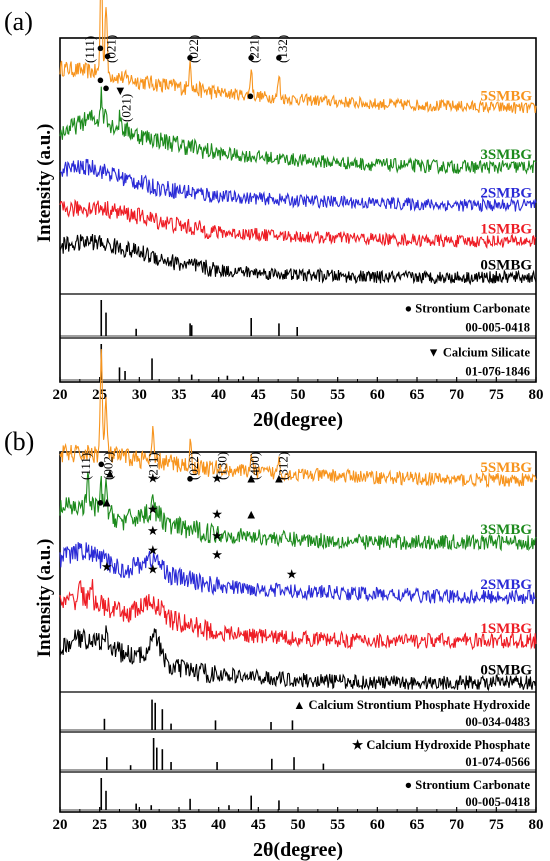 This screenshot has height=861, width=550. I want to click on hkl-label: (211), so click(153, 466).